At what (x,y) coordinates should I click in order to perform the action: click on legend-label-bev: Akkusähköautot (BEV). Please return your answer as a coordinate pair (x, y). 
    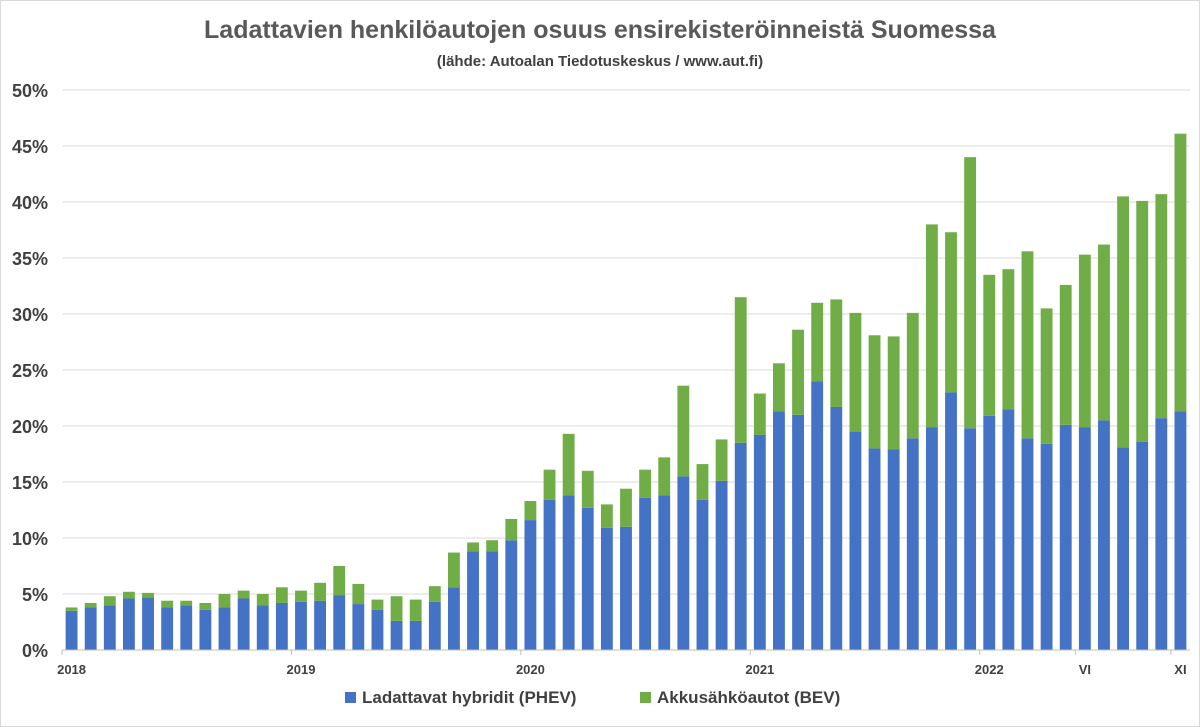
    Looking at the image, I should click on (748, 697).